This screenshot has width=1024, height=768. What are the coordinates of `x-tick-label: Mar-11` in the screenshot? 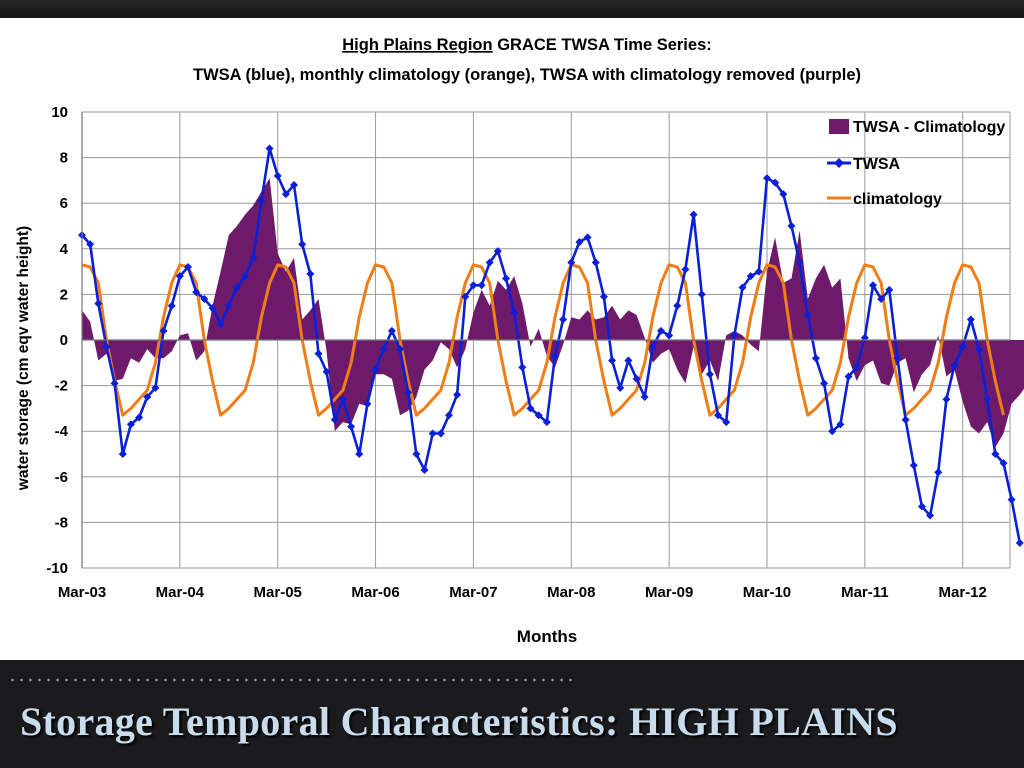 It's located at (865, 592).